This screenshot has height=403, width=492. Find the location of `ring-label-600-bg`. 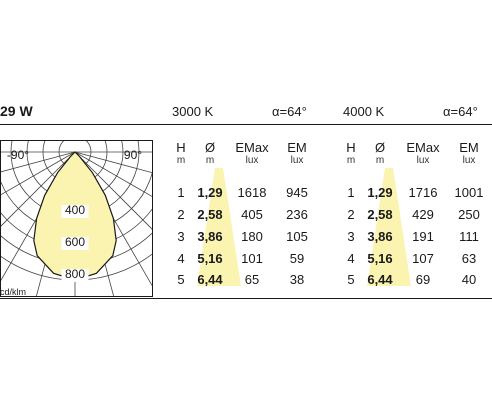

ring-label-600-bg is located at coordinates (75, 243).